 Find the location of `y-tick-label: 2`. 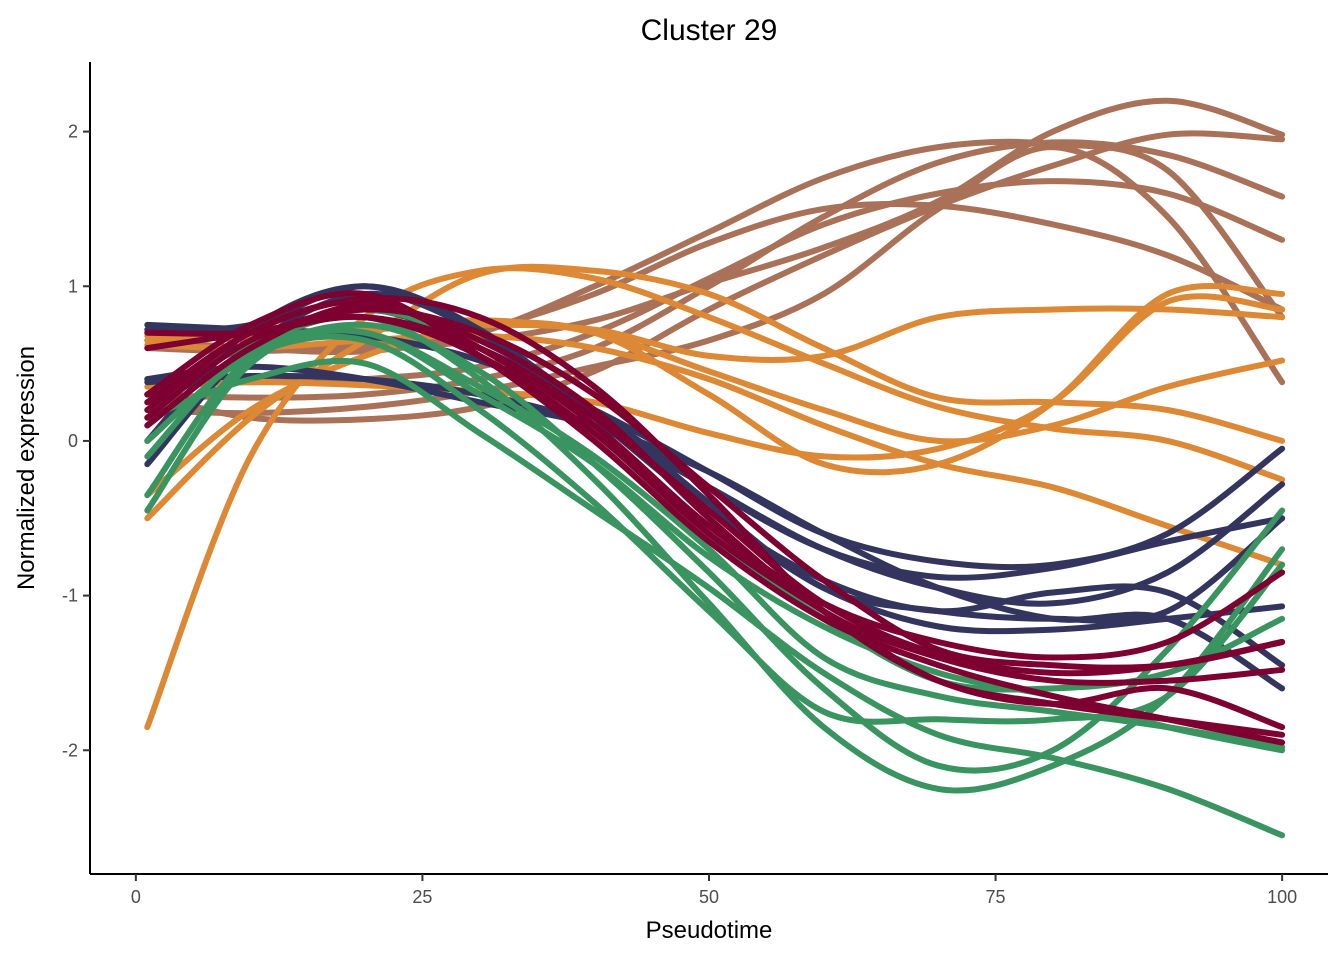

y-tick-label: 2 is located at coordinates (73, 132).